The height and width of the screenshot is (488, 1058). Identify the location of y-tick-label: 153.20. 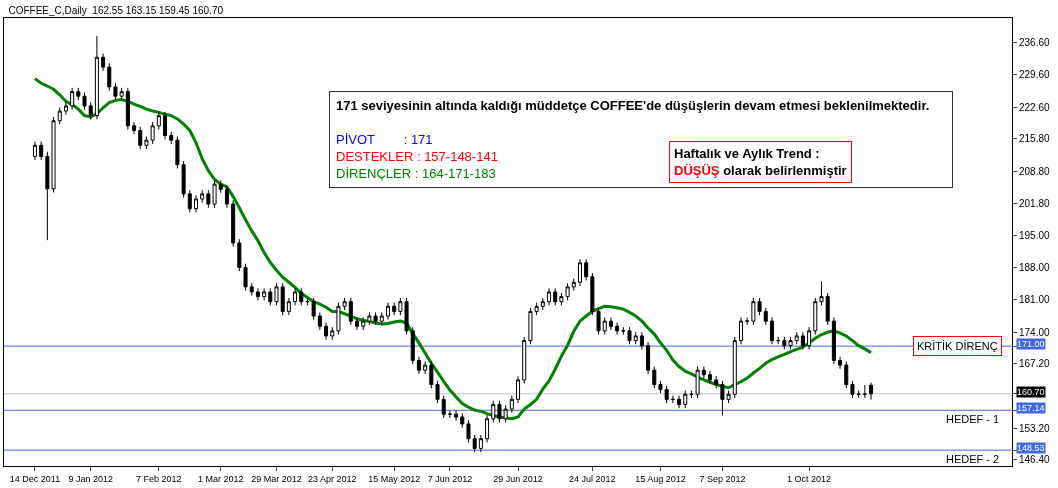
(1035, 429).